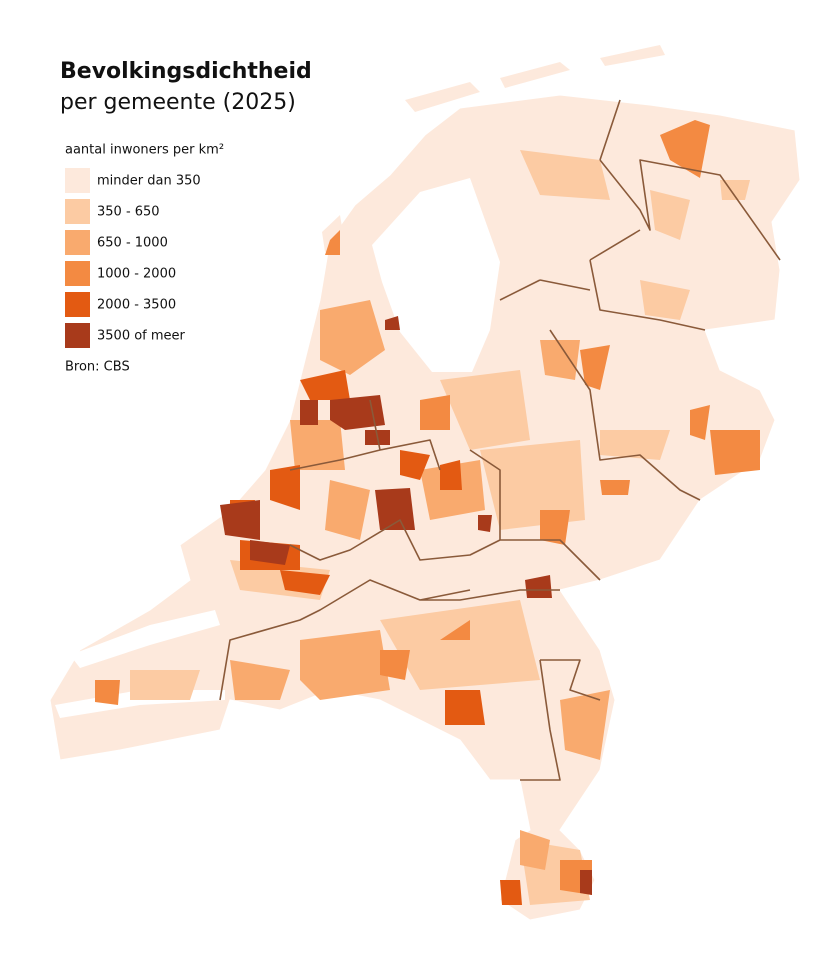  What do you see at coordinates (186, 87) in the screenshot?
I see `header: Bevolkingsdichtheid per gemeente (2025)` at bounding box center [186, 87].